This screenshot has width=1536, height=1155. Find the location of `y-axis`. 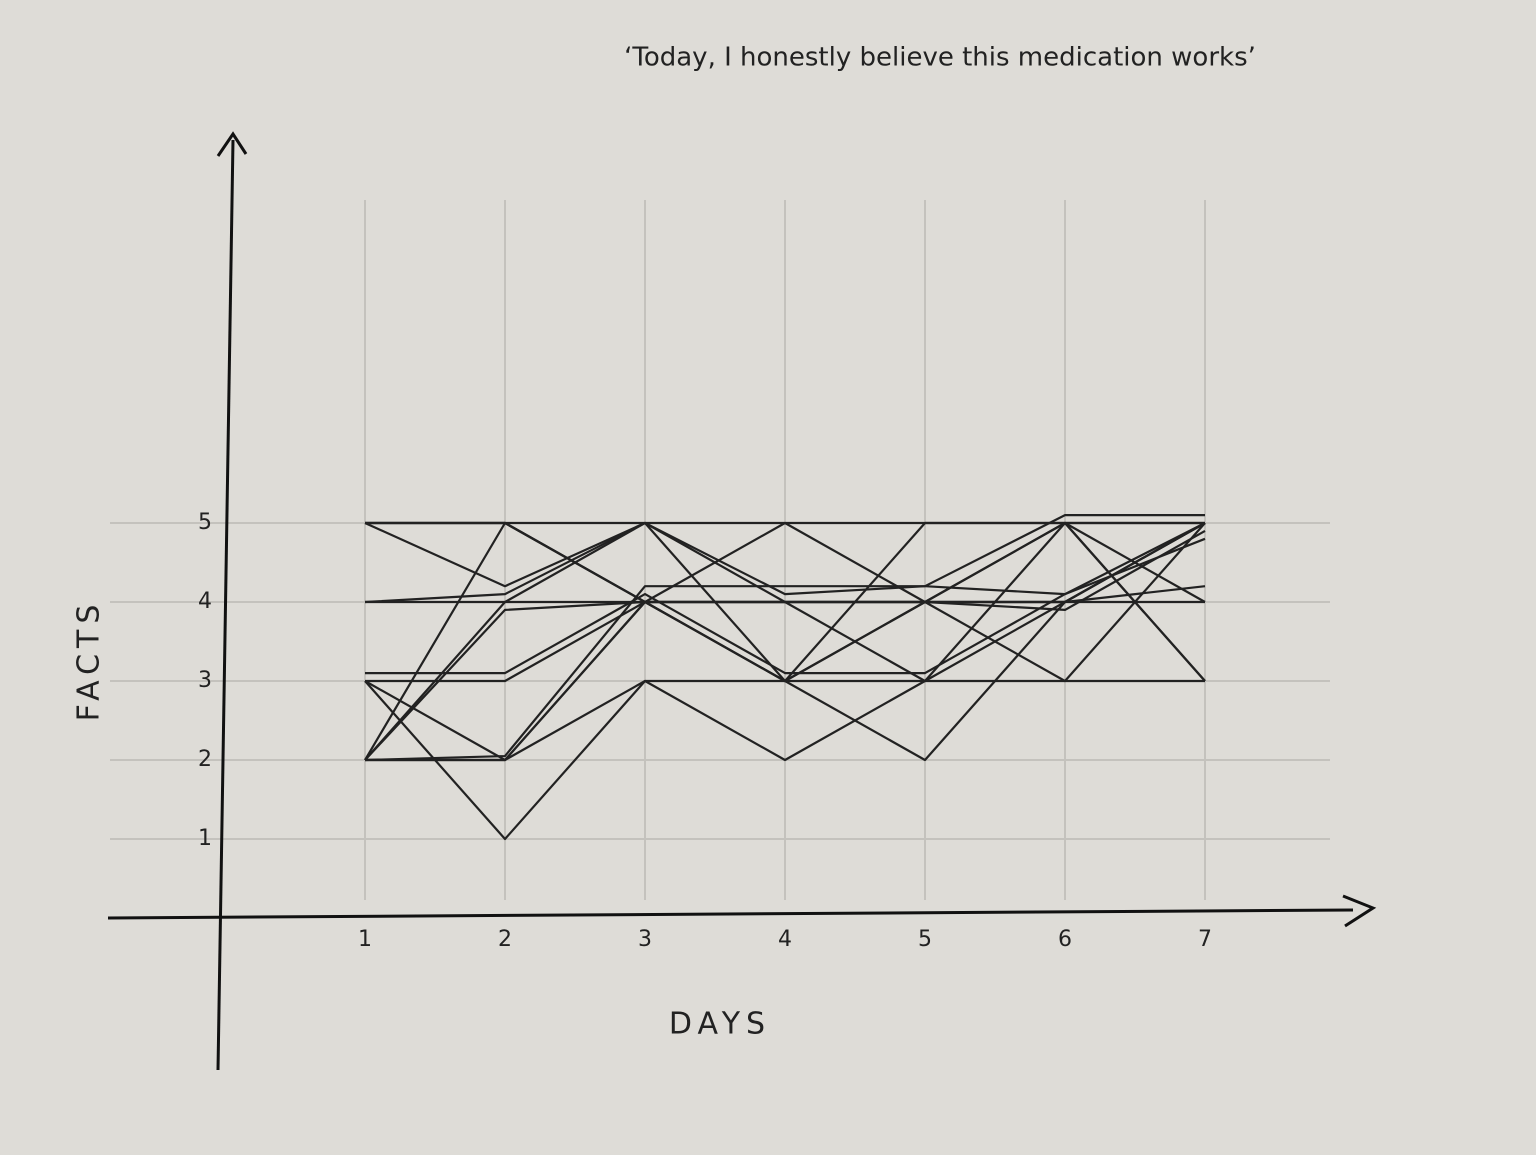

y-axis is located at coordinates (225, 605).